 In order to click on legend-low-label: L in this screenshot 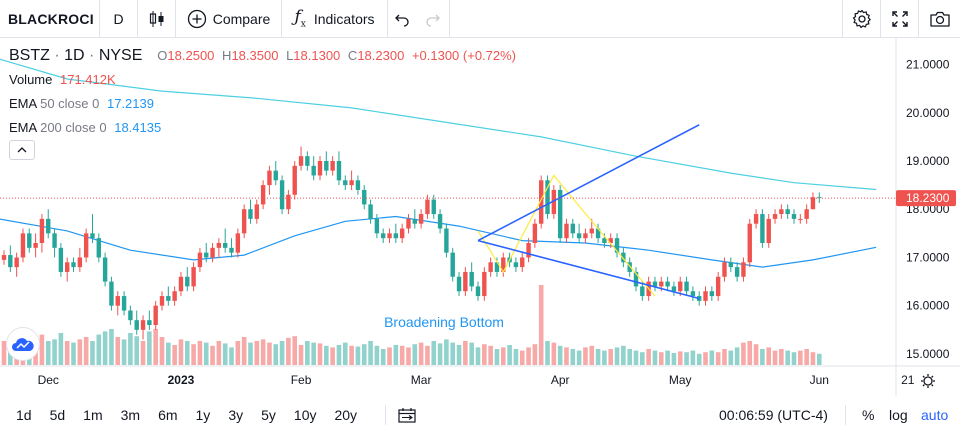, I will do `click(290, 55)`.